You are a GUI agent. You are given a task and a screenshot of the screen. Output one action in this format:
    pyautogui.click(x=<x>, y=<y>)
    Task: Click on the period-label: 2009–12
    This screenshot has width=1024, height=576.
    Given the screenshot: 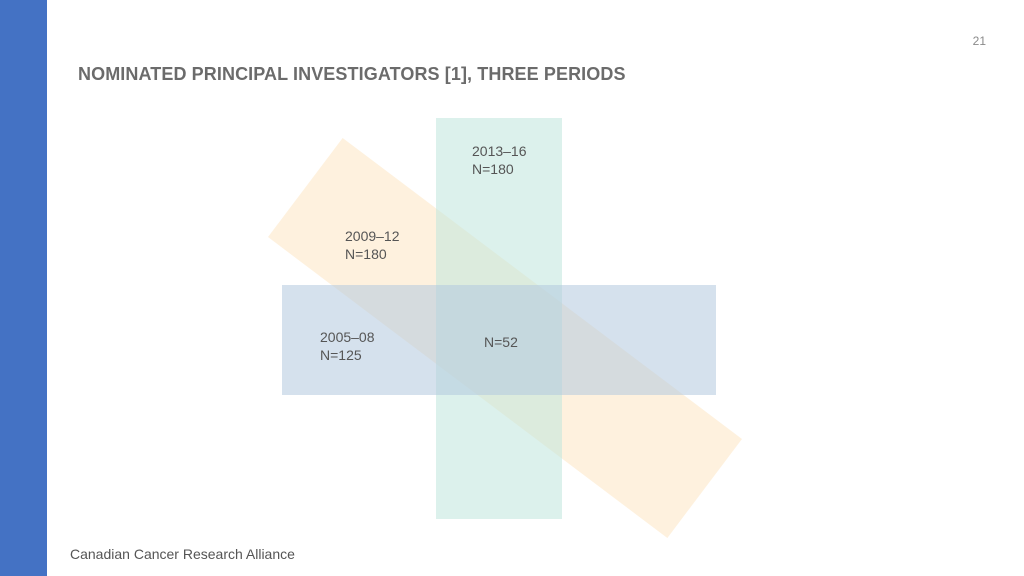 What is the action you would take?
    pyautogui.click(x=372, y=236)
    